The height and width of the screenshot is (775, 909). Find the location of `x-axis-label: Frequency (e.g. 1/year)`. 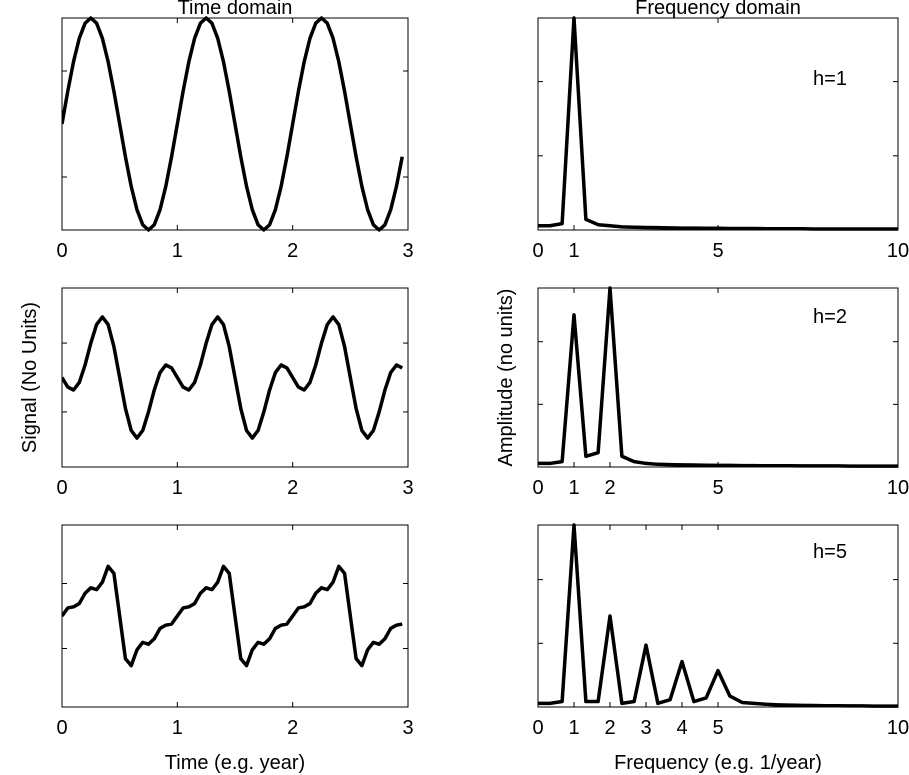

x-axis-label: Frequency (e.g. 1/year) is located at coordinates (718, 763).